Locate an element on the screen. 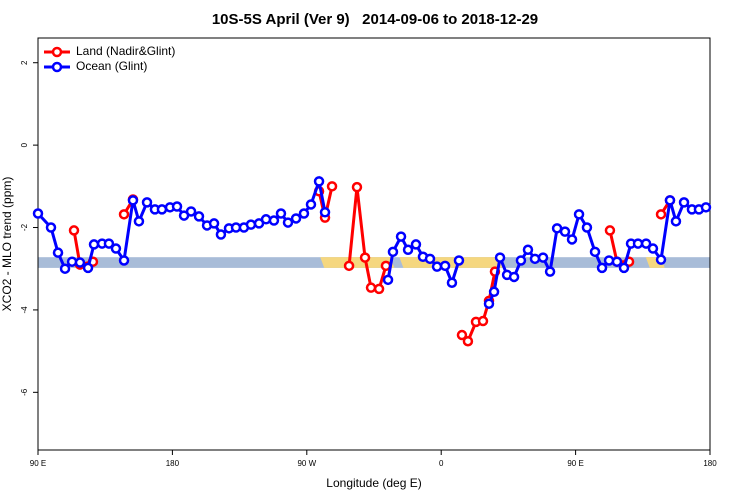 This screenshot has height=500, width=750. x-tick-label: 90 W is located at coordinates (306, 463).